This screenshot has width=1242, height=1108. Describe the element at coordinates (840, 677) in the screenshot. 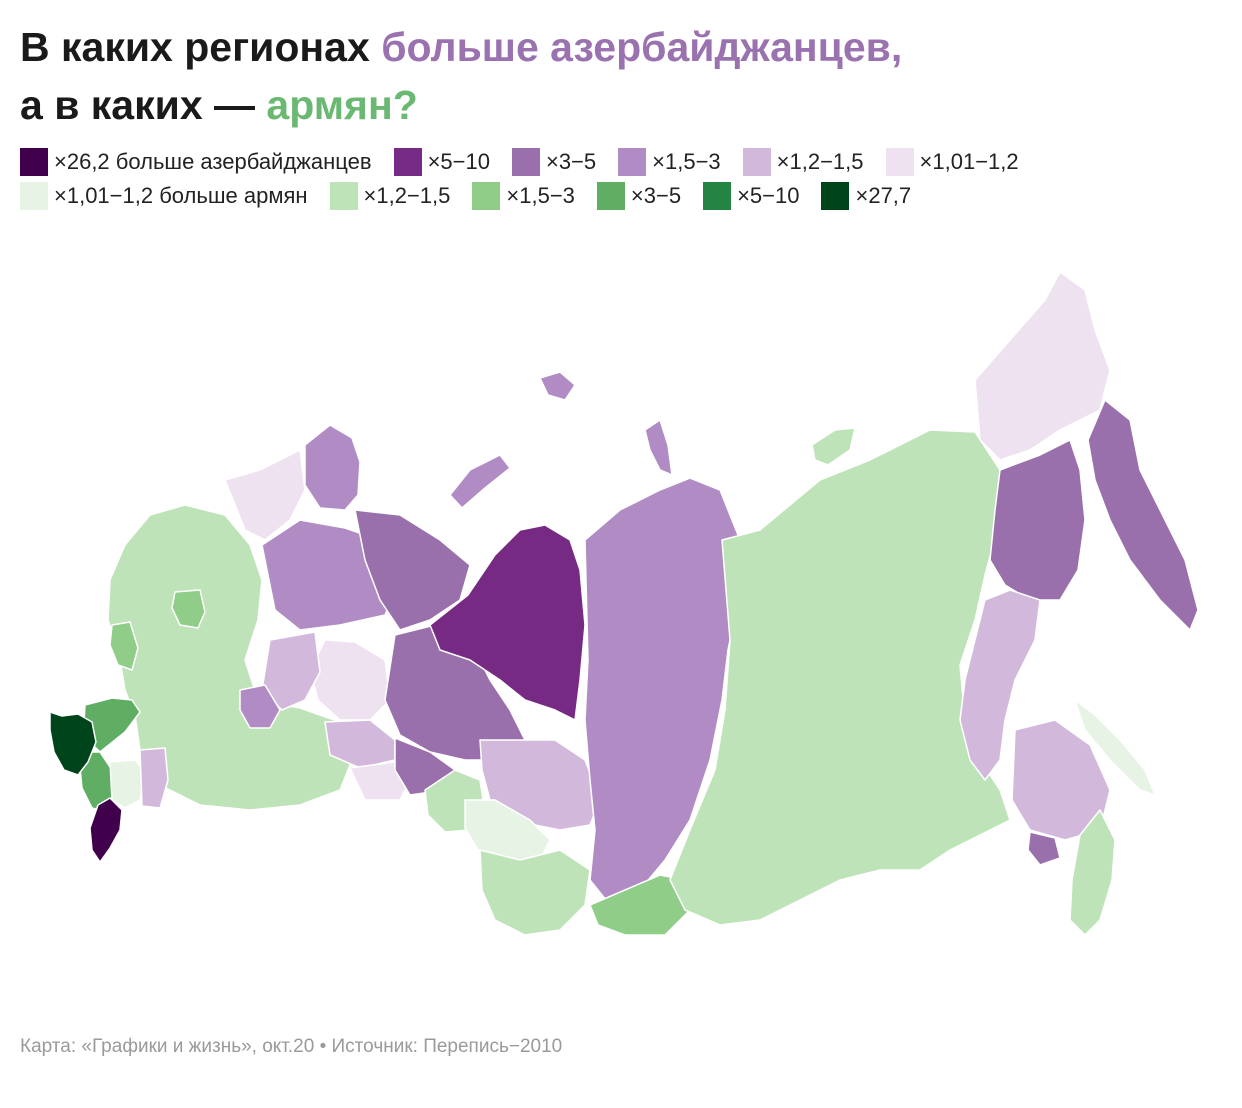

I see `map-region-east-siberia` at that location.